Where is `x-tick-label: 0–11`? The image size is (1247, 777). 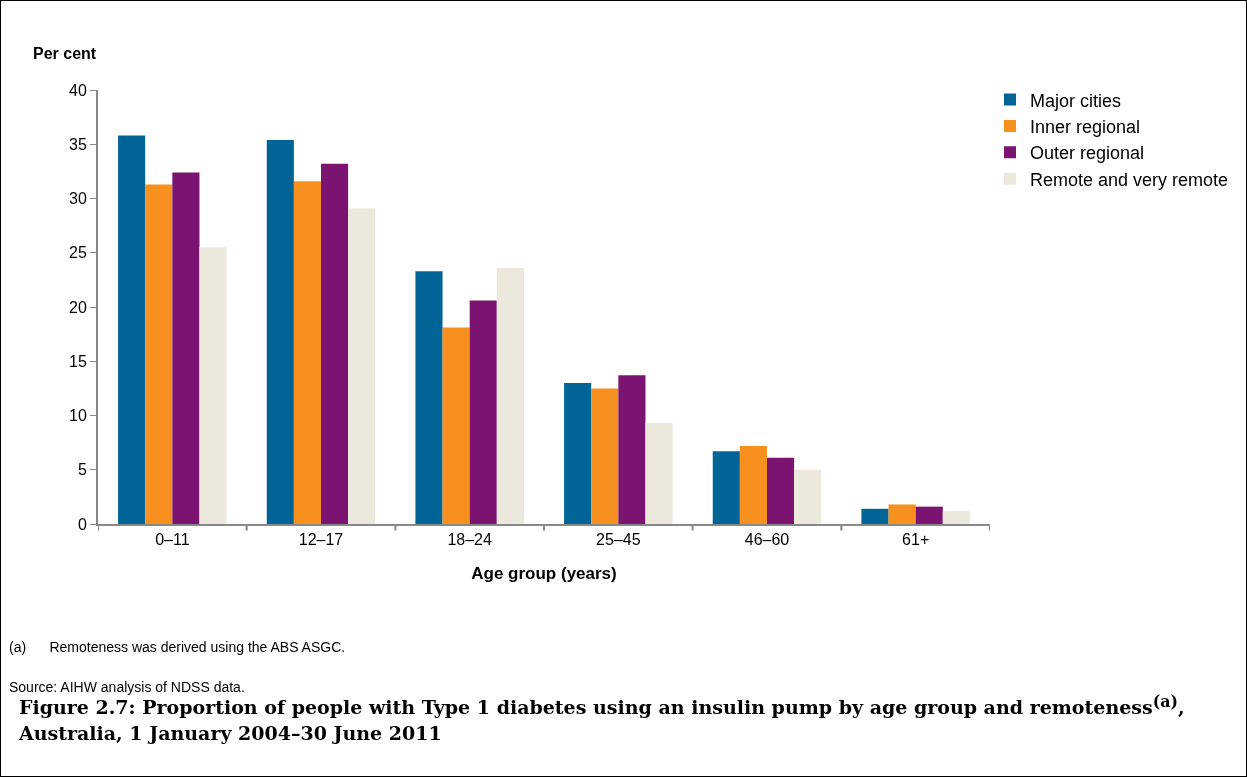 x-tick-label: 0–11 is located at coordinates (172, 540).